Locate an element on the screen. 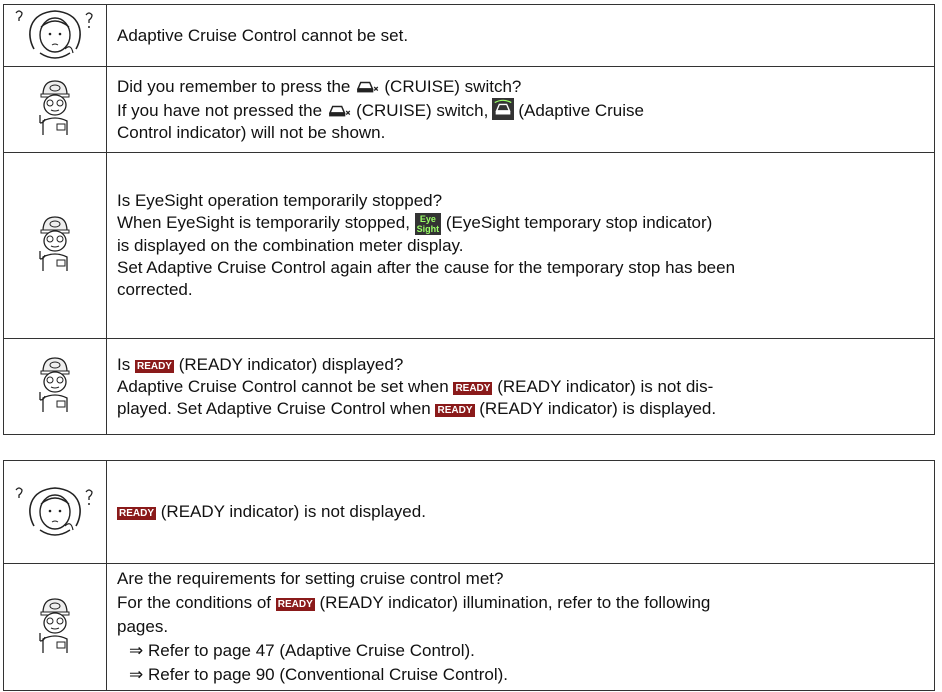 The height and width of the screenshot is (692, 942). text: (READY indicator) is displayed. is located at coordinates (598, 408).